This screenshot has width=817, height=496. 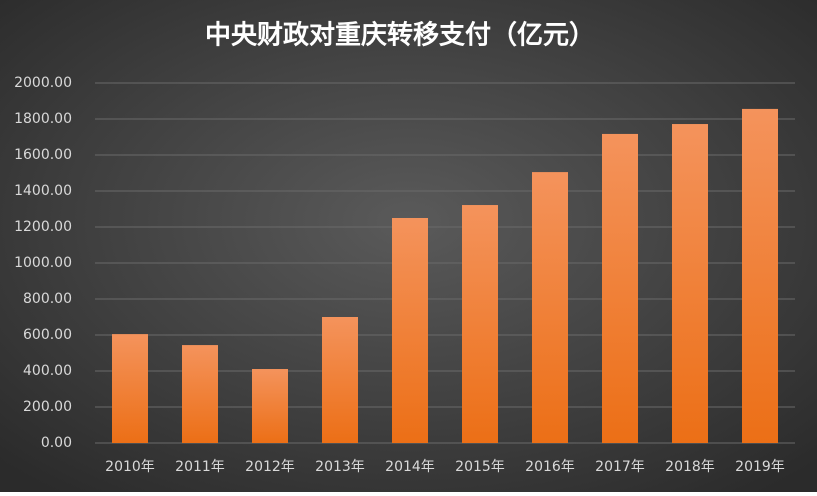 I want to click on x-tick-label: 2018年, so click(x=690, y=467).